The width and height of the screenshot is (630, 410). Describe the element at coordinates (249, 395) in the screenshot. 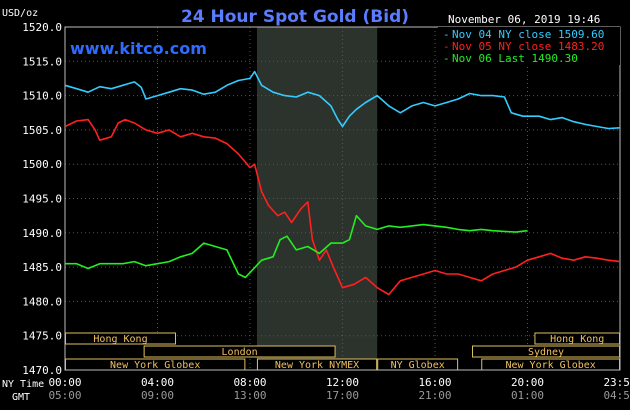

I see `x-tick-label-gmt: 13:00` at that location.